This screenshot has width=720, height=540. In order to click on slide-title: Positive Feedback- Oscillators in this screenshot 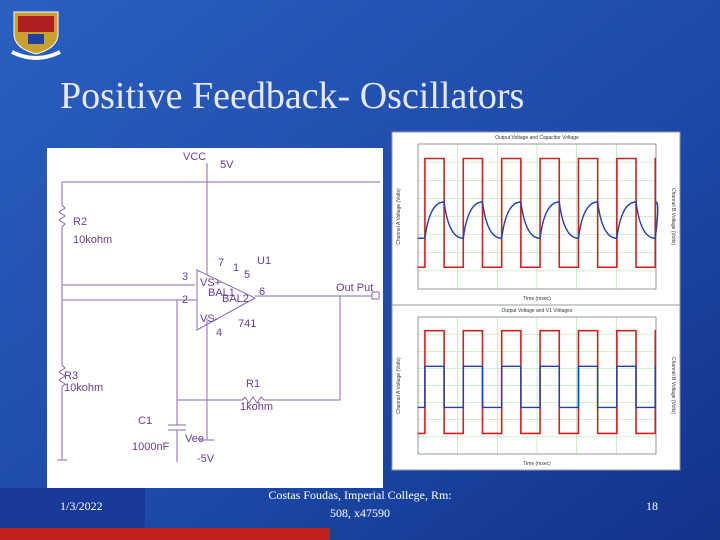, I will do `click(292, 96)`.